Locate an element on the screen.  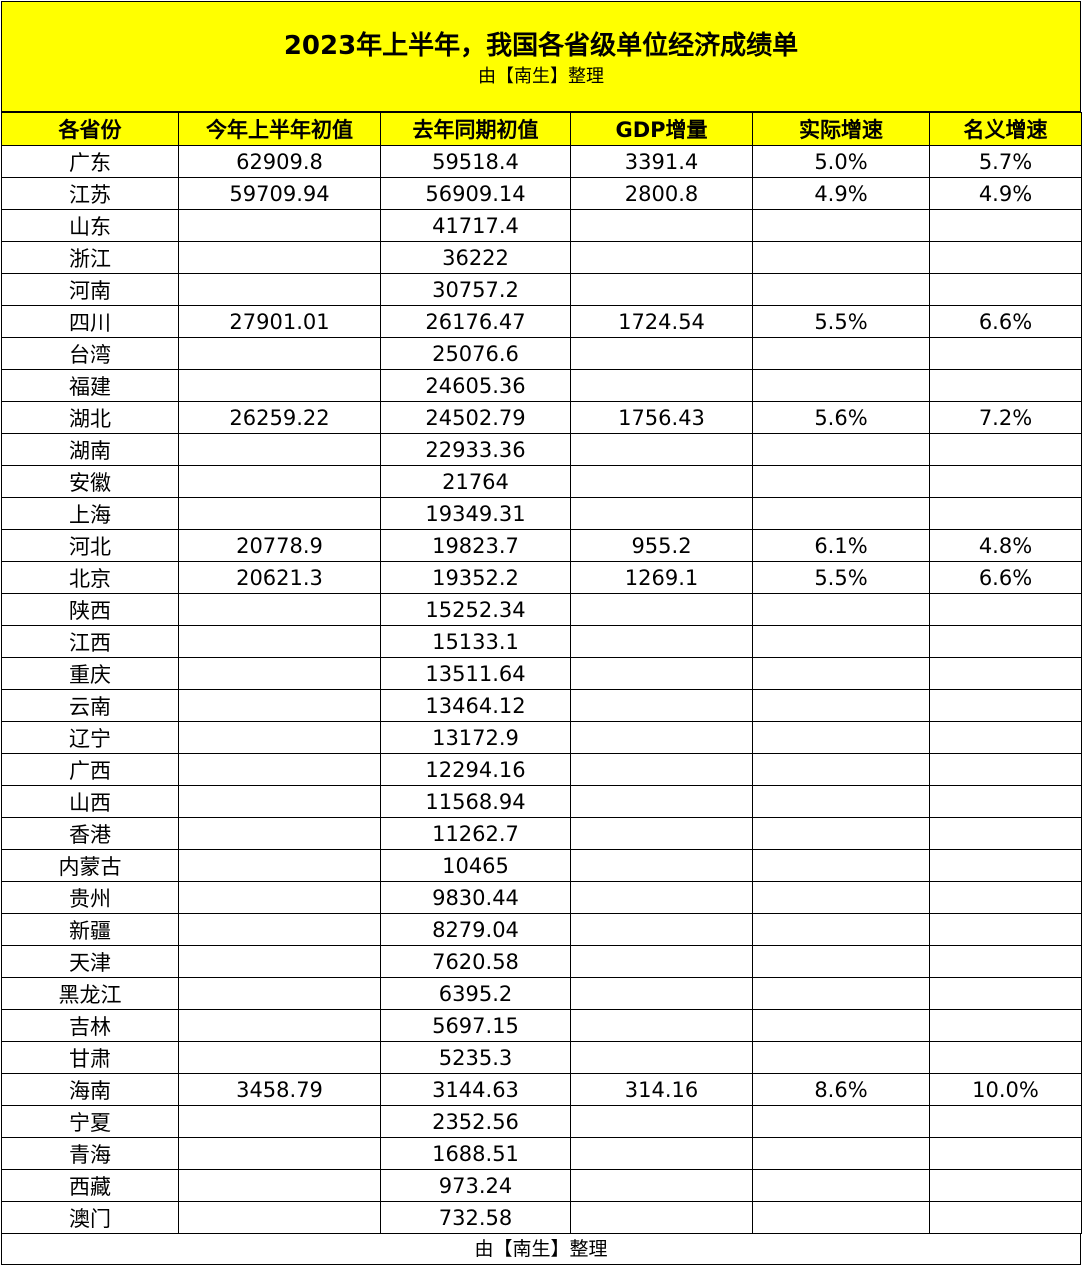
table-row: 广西 12294.16 is located at coordinates (541, 769).